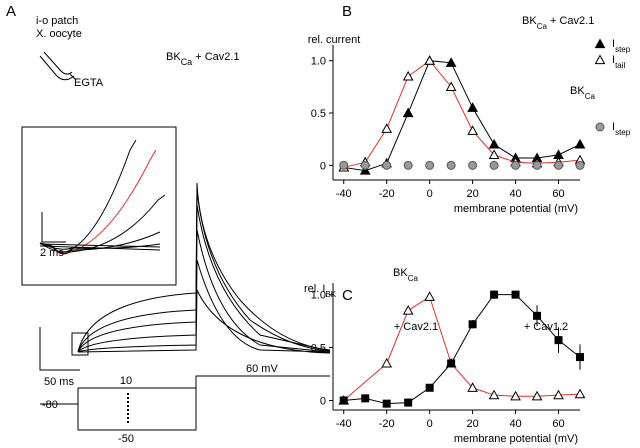 Image resolution: width=640 pixels, height=448 pixels. Describe the element at coordinates (126, 439) in the screenshot. I see `protocol-label: -50` at that location.